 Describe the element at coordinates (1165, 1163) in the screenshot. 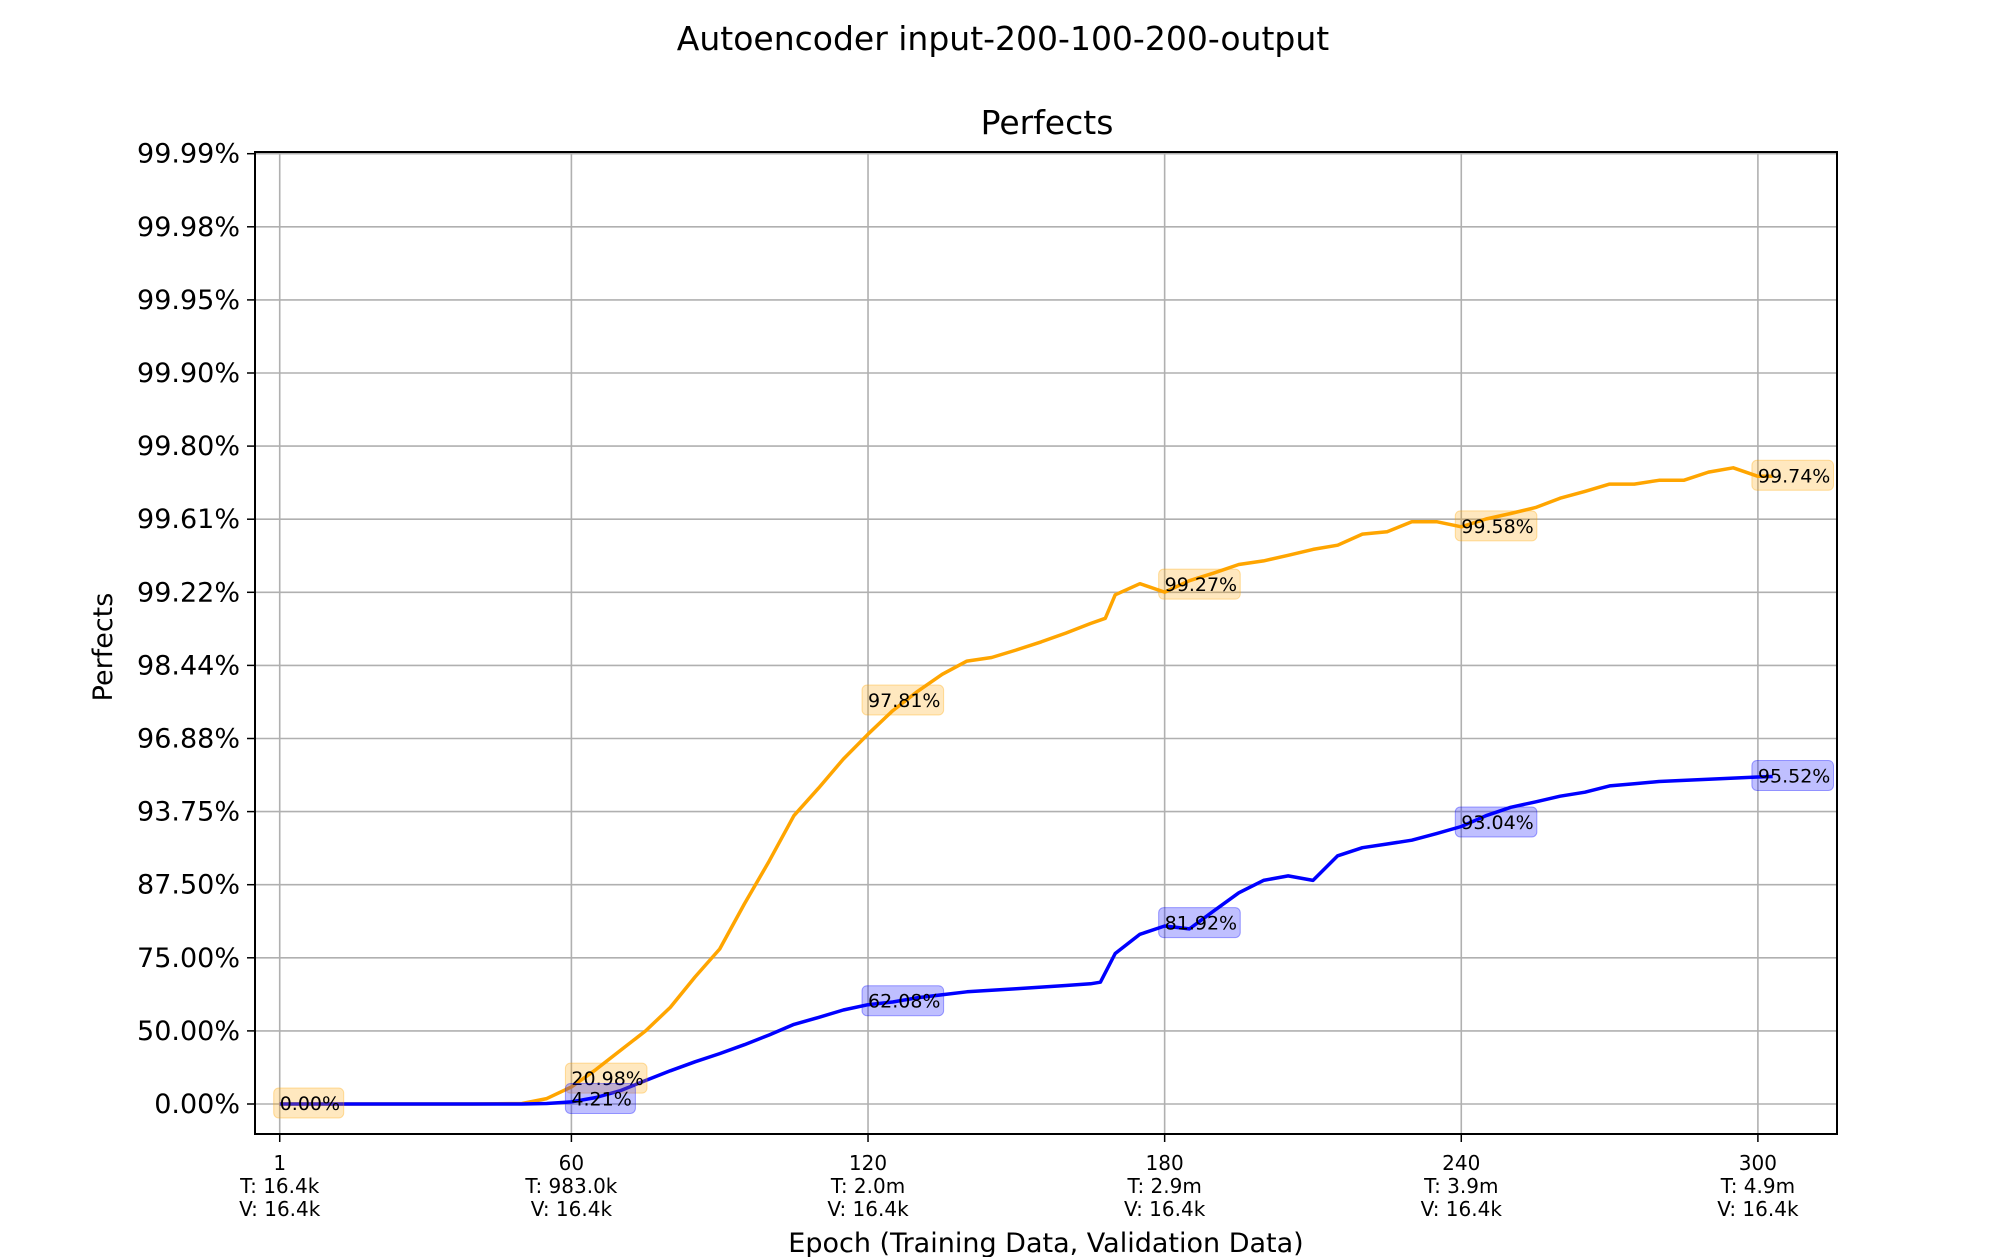

I see `x-tick-label: 180` at that location.